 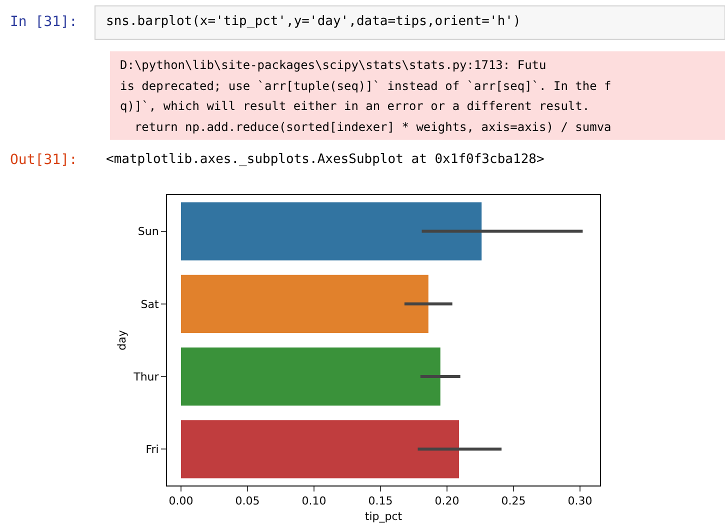 I want to click on x-tick-label: 0.15, so click(x=380, y=501).